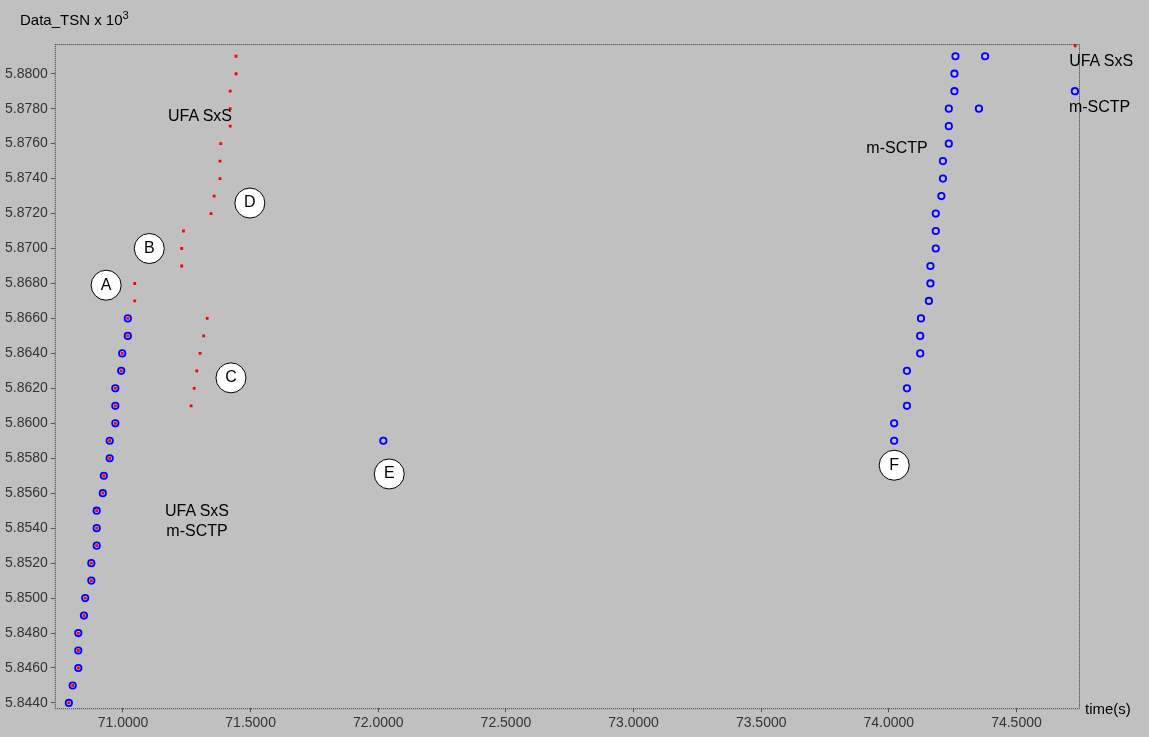 The width and height of the screenshot is (1149, 737). I want to click on y-tick-label: 5.8500, so click(26, 596).